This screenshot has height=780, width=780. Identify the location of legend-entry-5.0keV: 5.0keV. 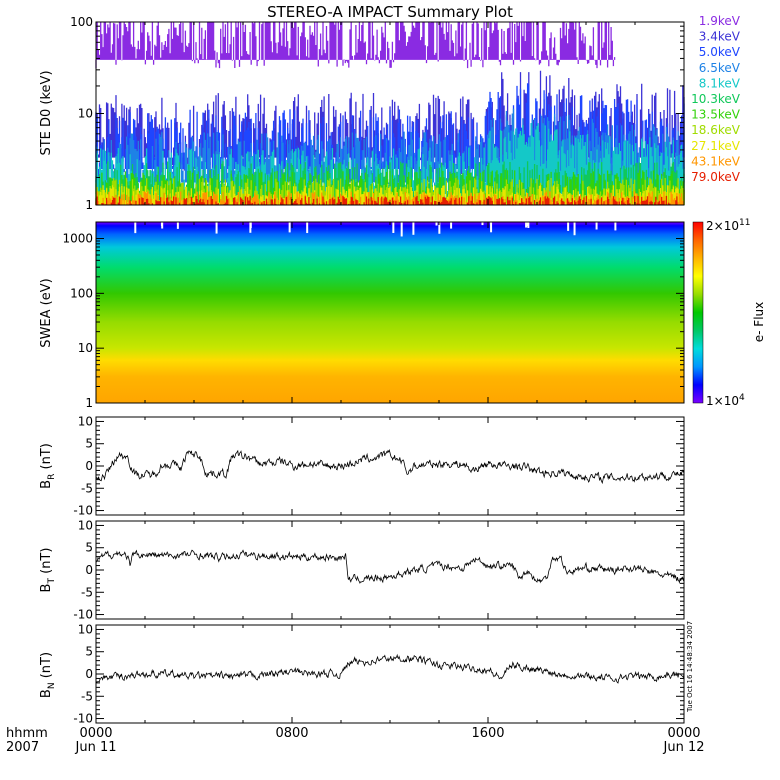
(720, 52).